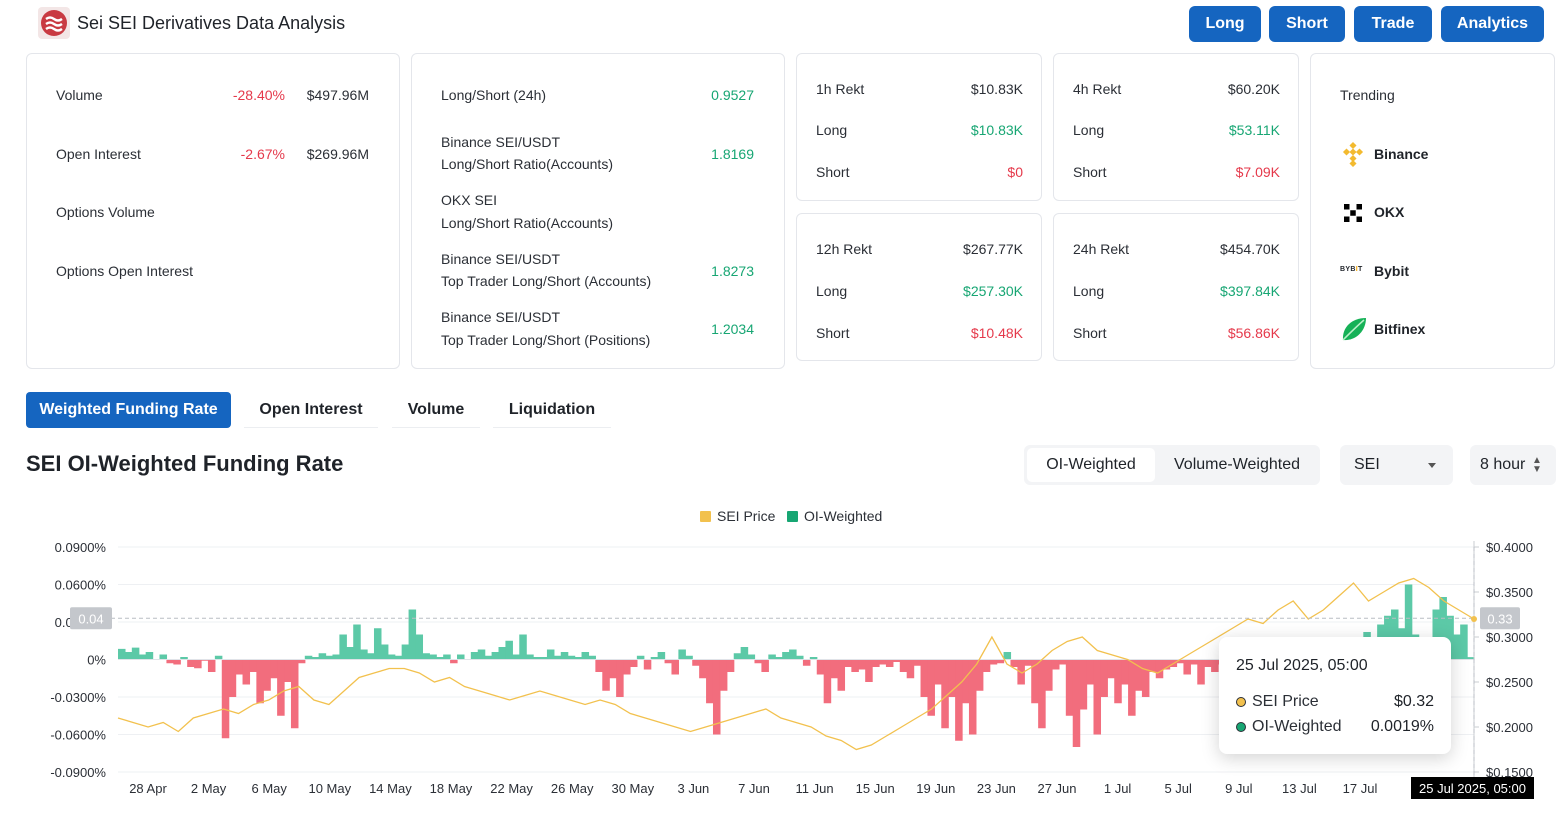 The height and width of the screenshot is (813, 1563). I want to click on rekt-title: 12h Rekt, so click(844, 249).